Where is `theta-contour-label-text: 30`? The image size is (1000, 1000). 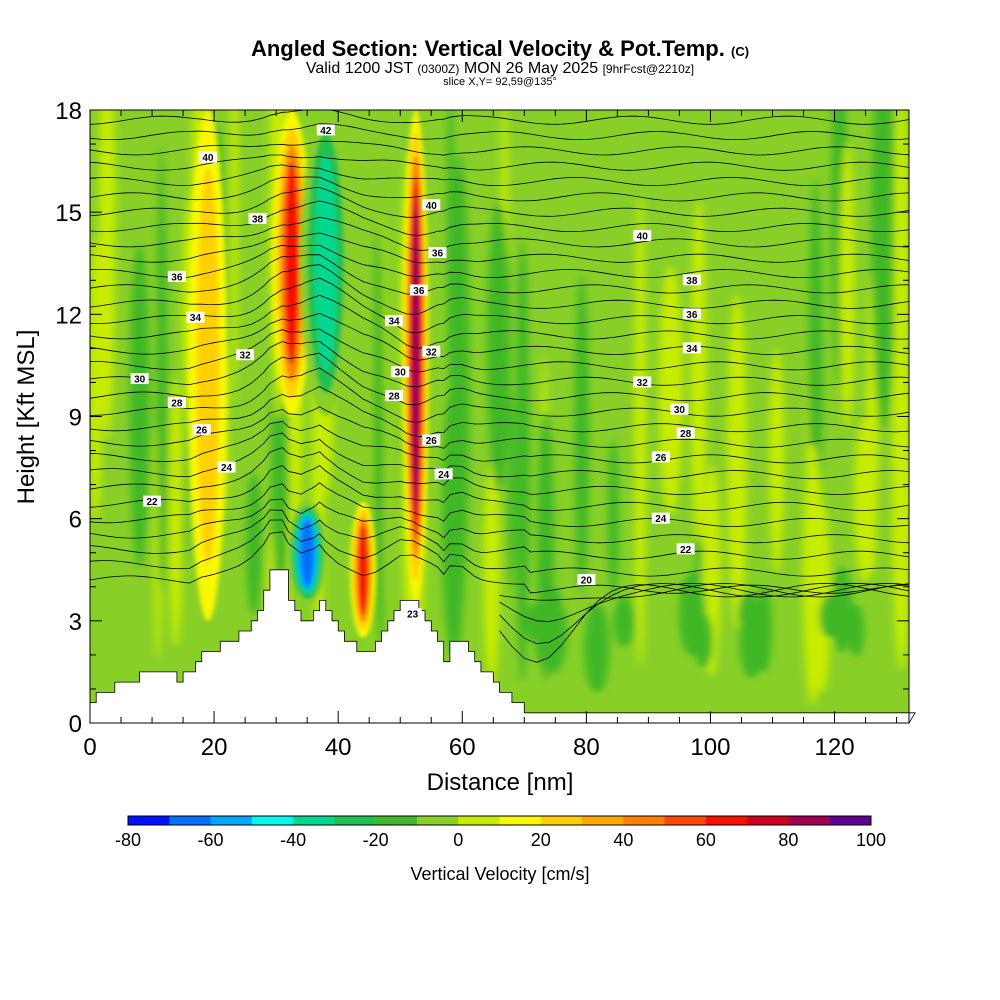
theta-contour-label-text: 30 is located at coordinates (680, 410).